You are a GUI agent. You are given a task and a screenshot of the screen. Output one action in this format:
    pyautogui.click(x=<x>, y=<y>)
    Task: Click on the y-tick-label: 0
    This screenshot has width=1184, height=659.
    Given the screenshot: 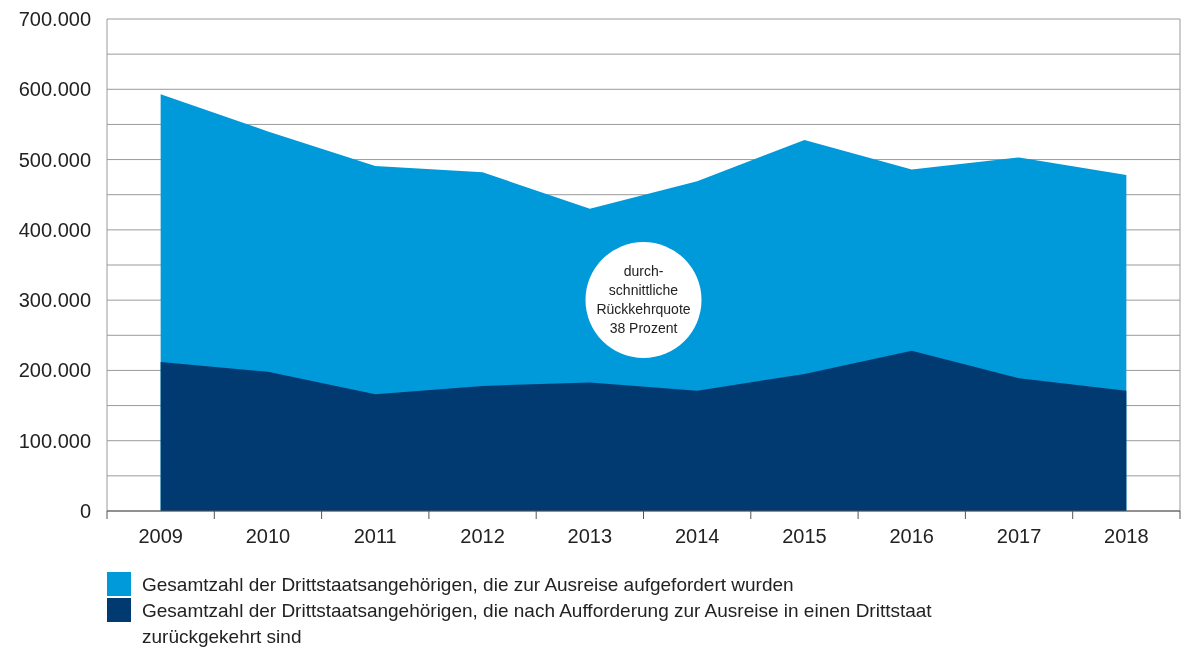 What is the action you would take?
    pyautogui.click(x=85, y=511)
    